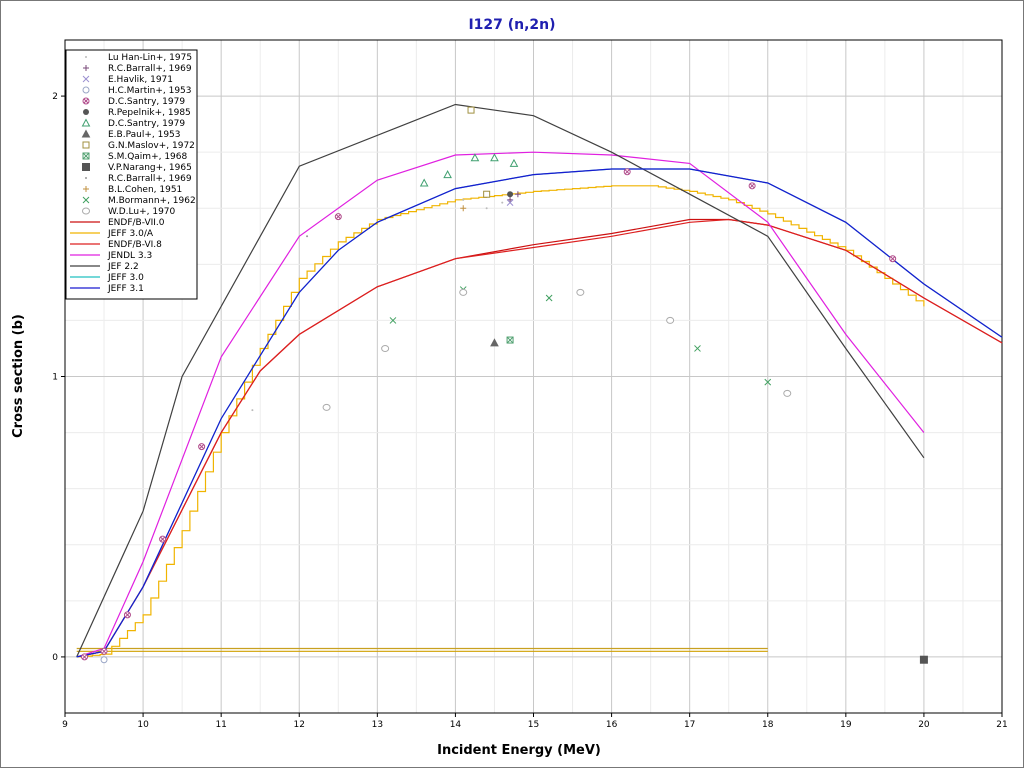 This screenshot has width=1024, height=768. I want to click on x-axis-label: Incident Energy (MeV), so click(519, 750).